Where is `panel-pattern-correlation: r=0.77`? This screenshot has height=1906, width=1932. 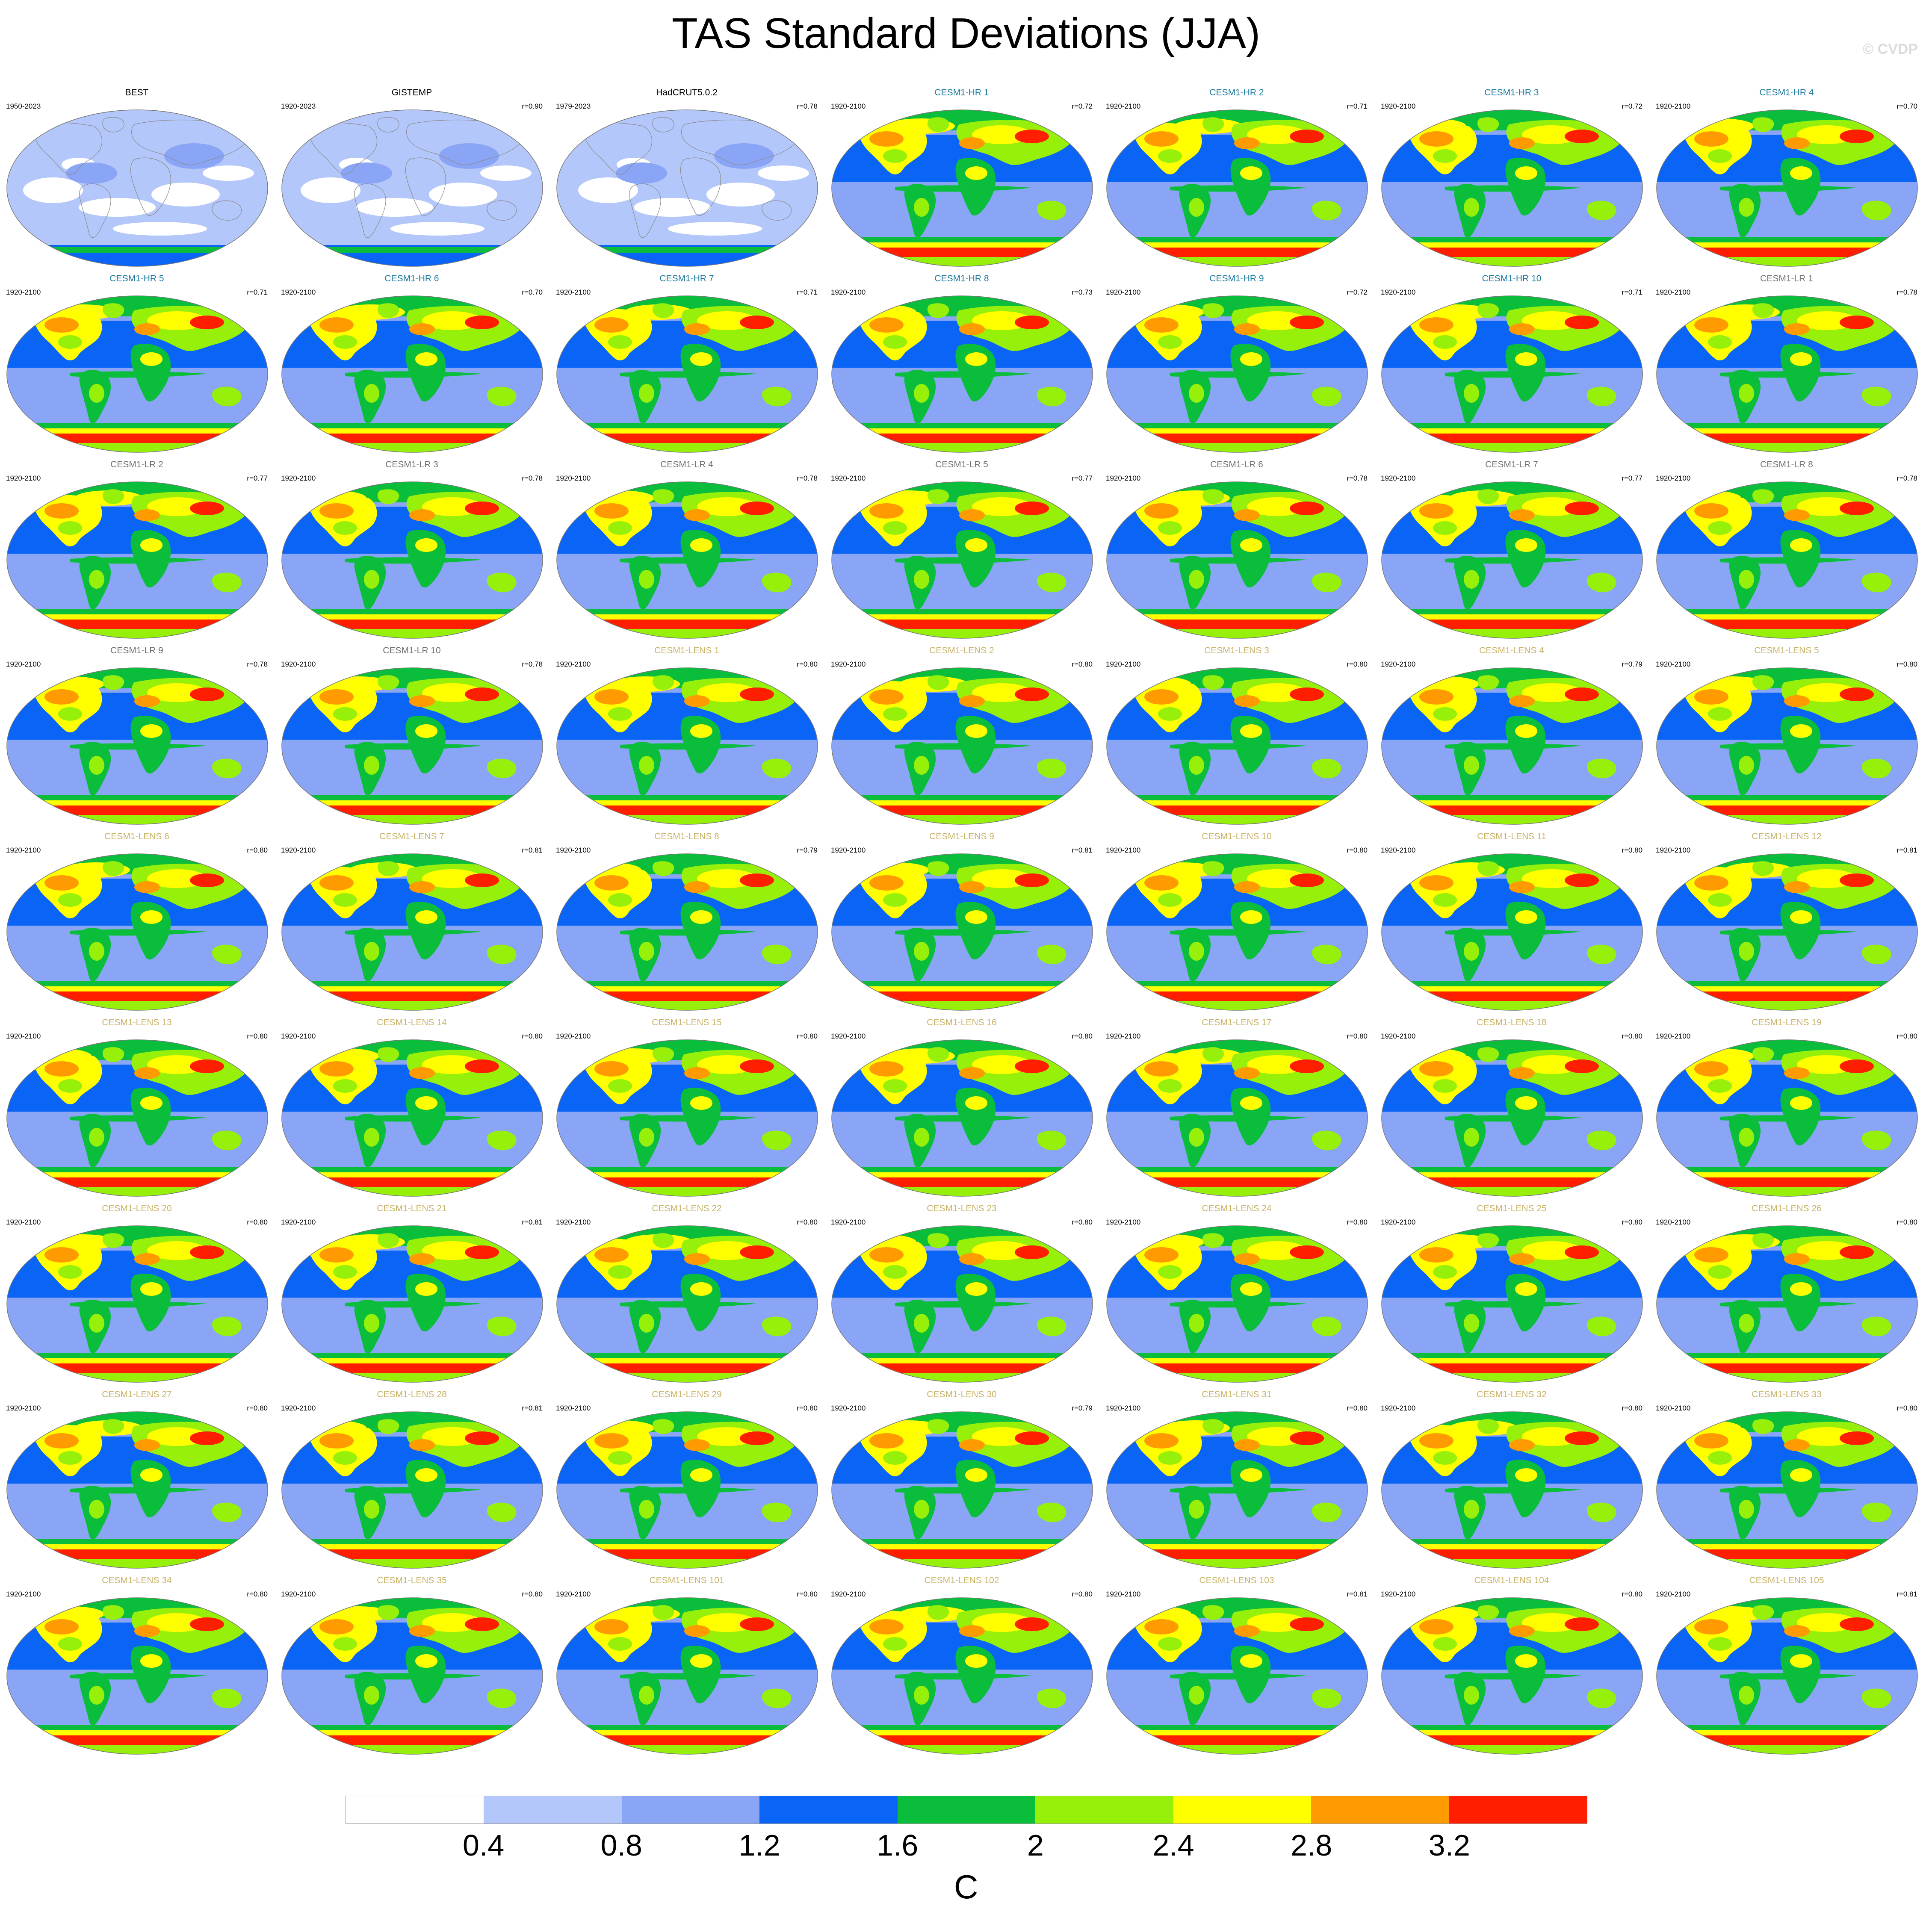
panel-pattern-correlation: r=0.77 is located at coordinates (1082, 478).